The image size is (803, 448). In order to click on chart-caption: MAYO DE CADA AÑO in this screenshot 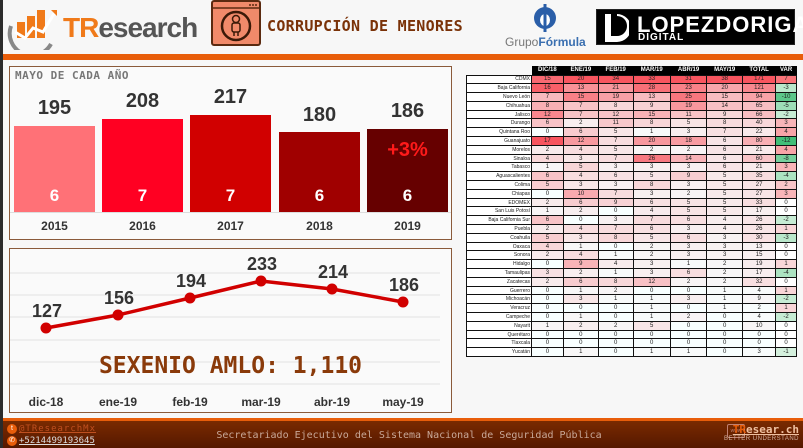, I will do `click(72, 75)`.